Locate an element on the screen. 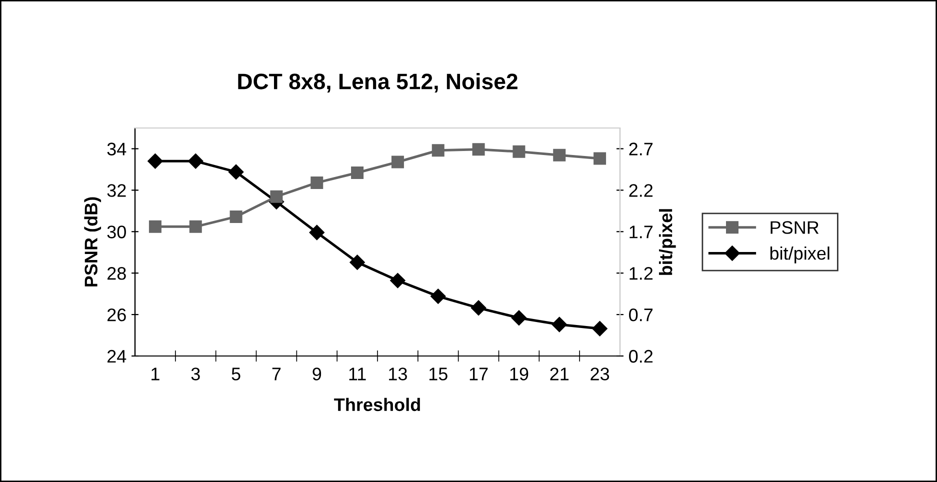 The height and width of the screenshot is (482, 937). chart-title: DCT 8x8, Lena 512, Noise2 is located at coordinates (378, 83).